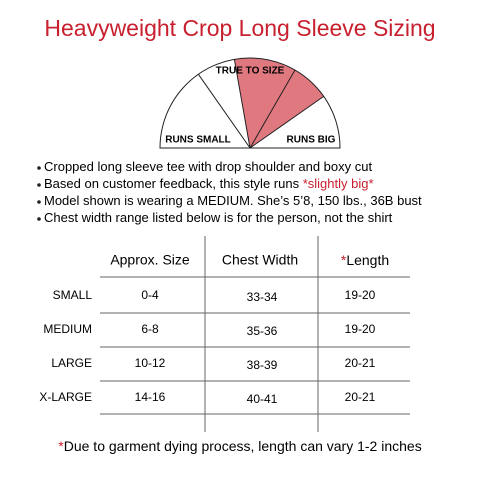 This screenshot has width=480, height=480. I want to click on row-label: SMALL, so click(73, 295).